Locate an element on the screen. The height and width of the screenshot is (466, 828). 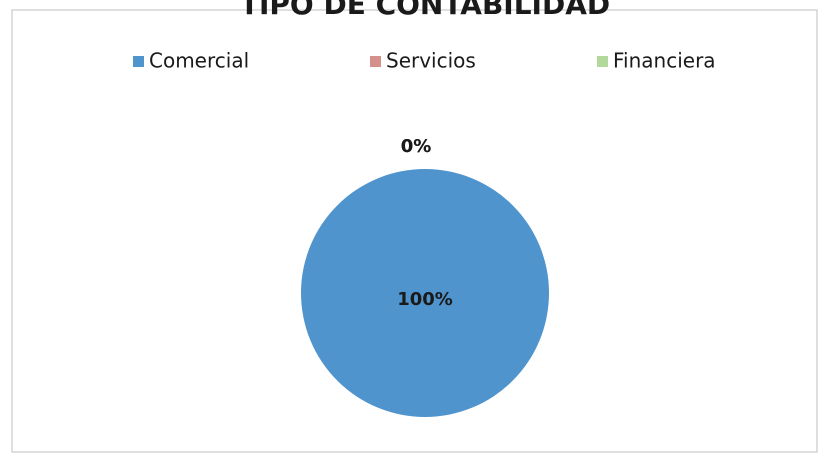
legend-label: Servicios is located at coordinates (431, 61).